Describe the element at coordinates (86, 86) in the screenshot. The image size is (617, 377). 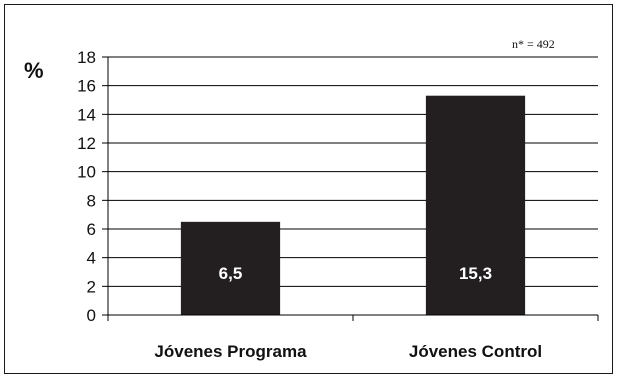
I see `y-tick-label: 16` at that location.